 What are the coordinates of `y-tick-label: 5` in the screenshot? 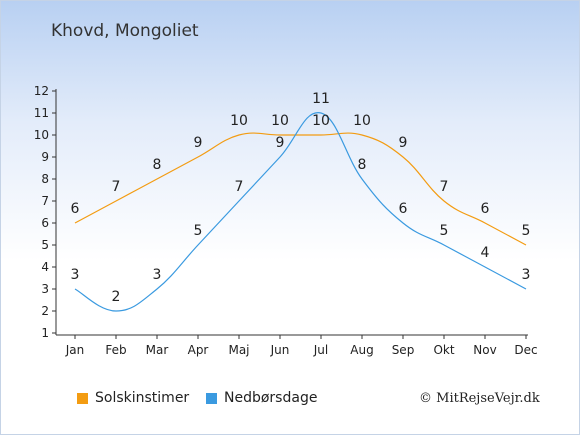 It's located at (45, 245).